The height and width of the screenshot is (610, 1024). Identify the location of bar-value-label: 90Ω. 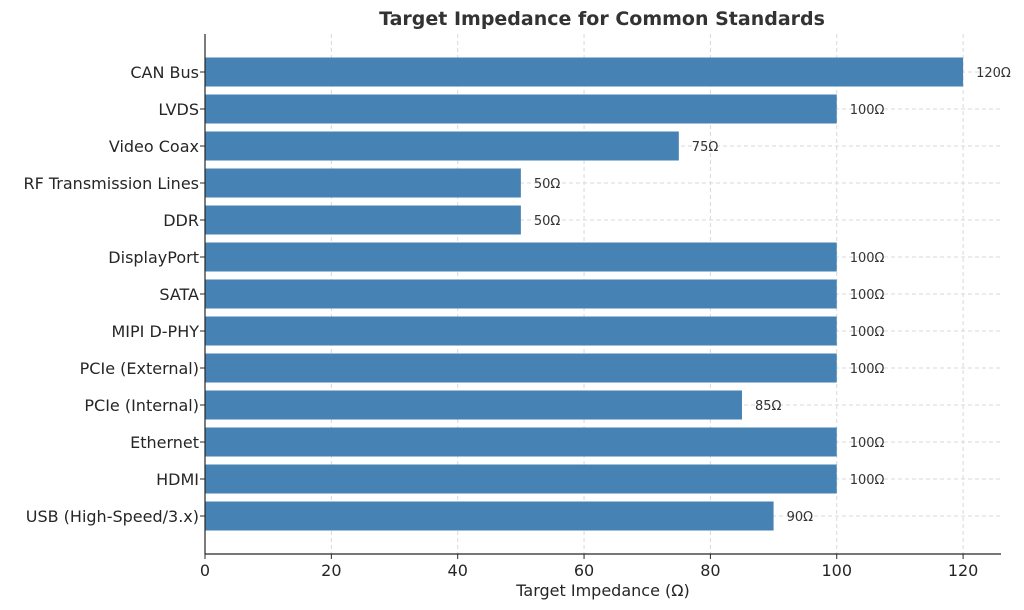
(800, 517).